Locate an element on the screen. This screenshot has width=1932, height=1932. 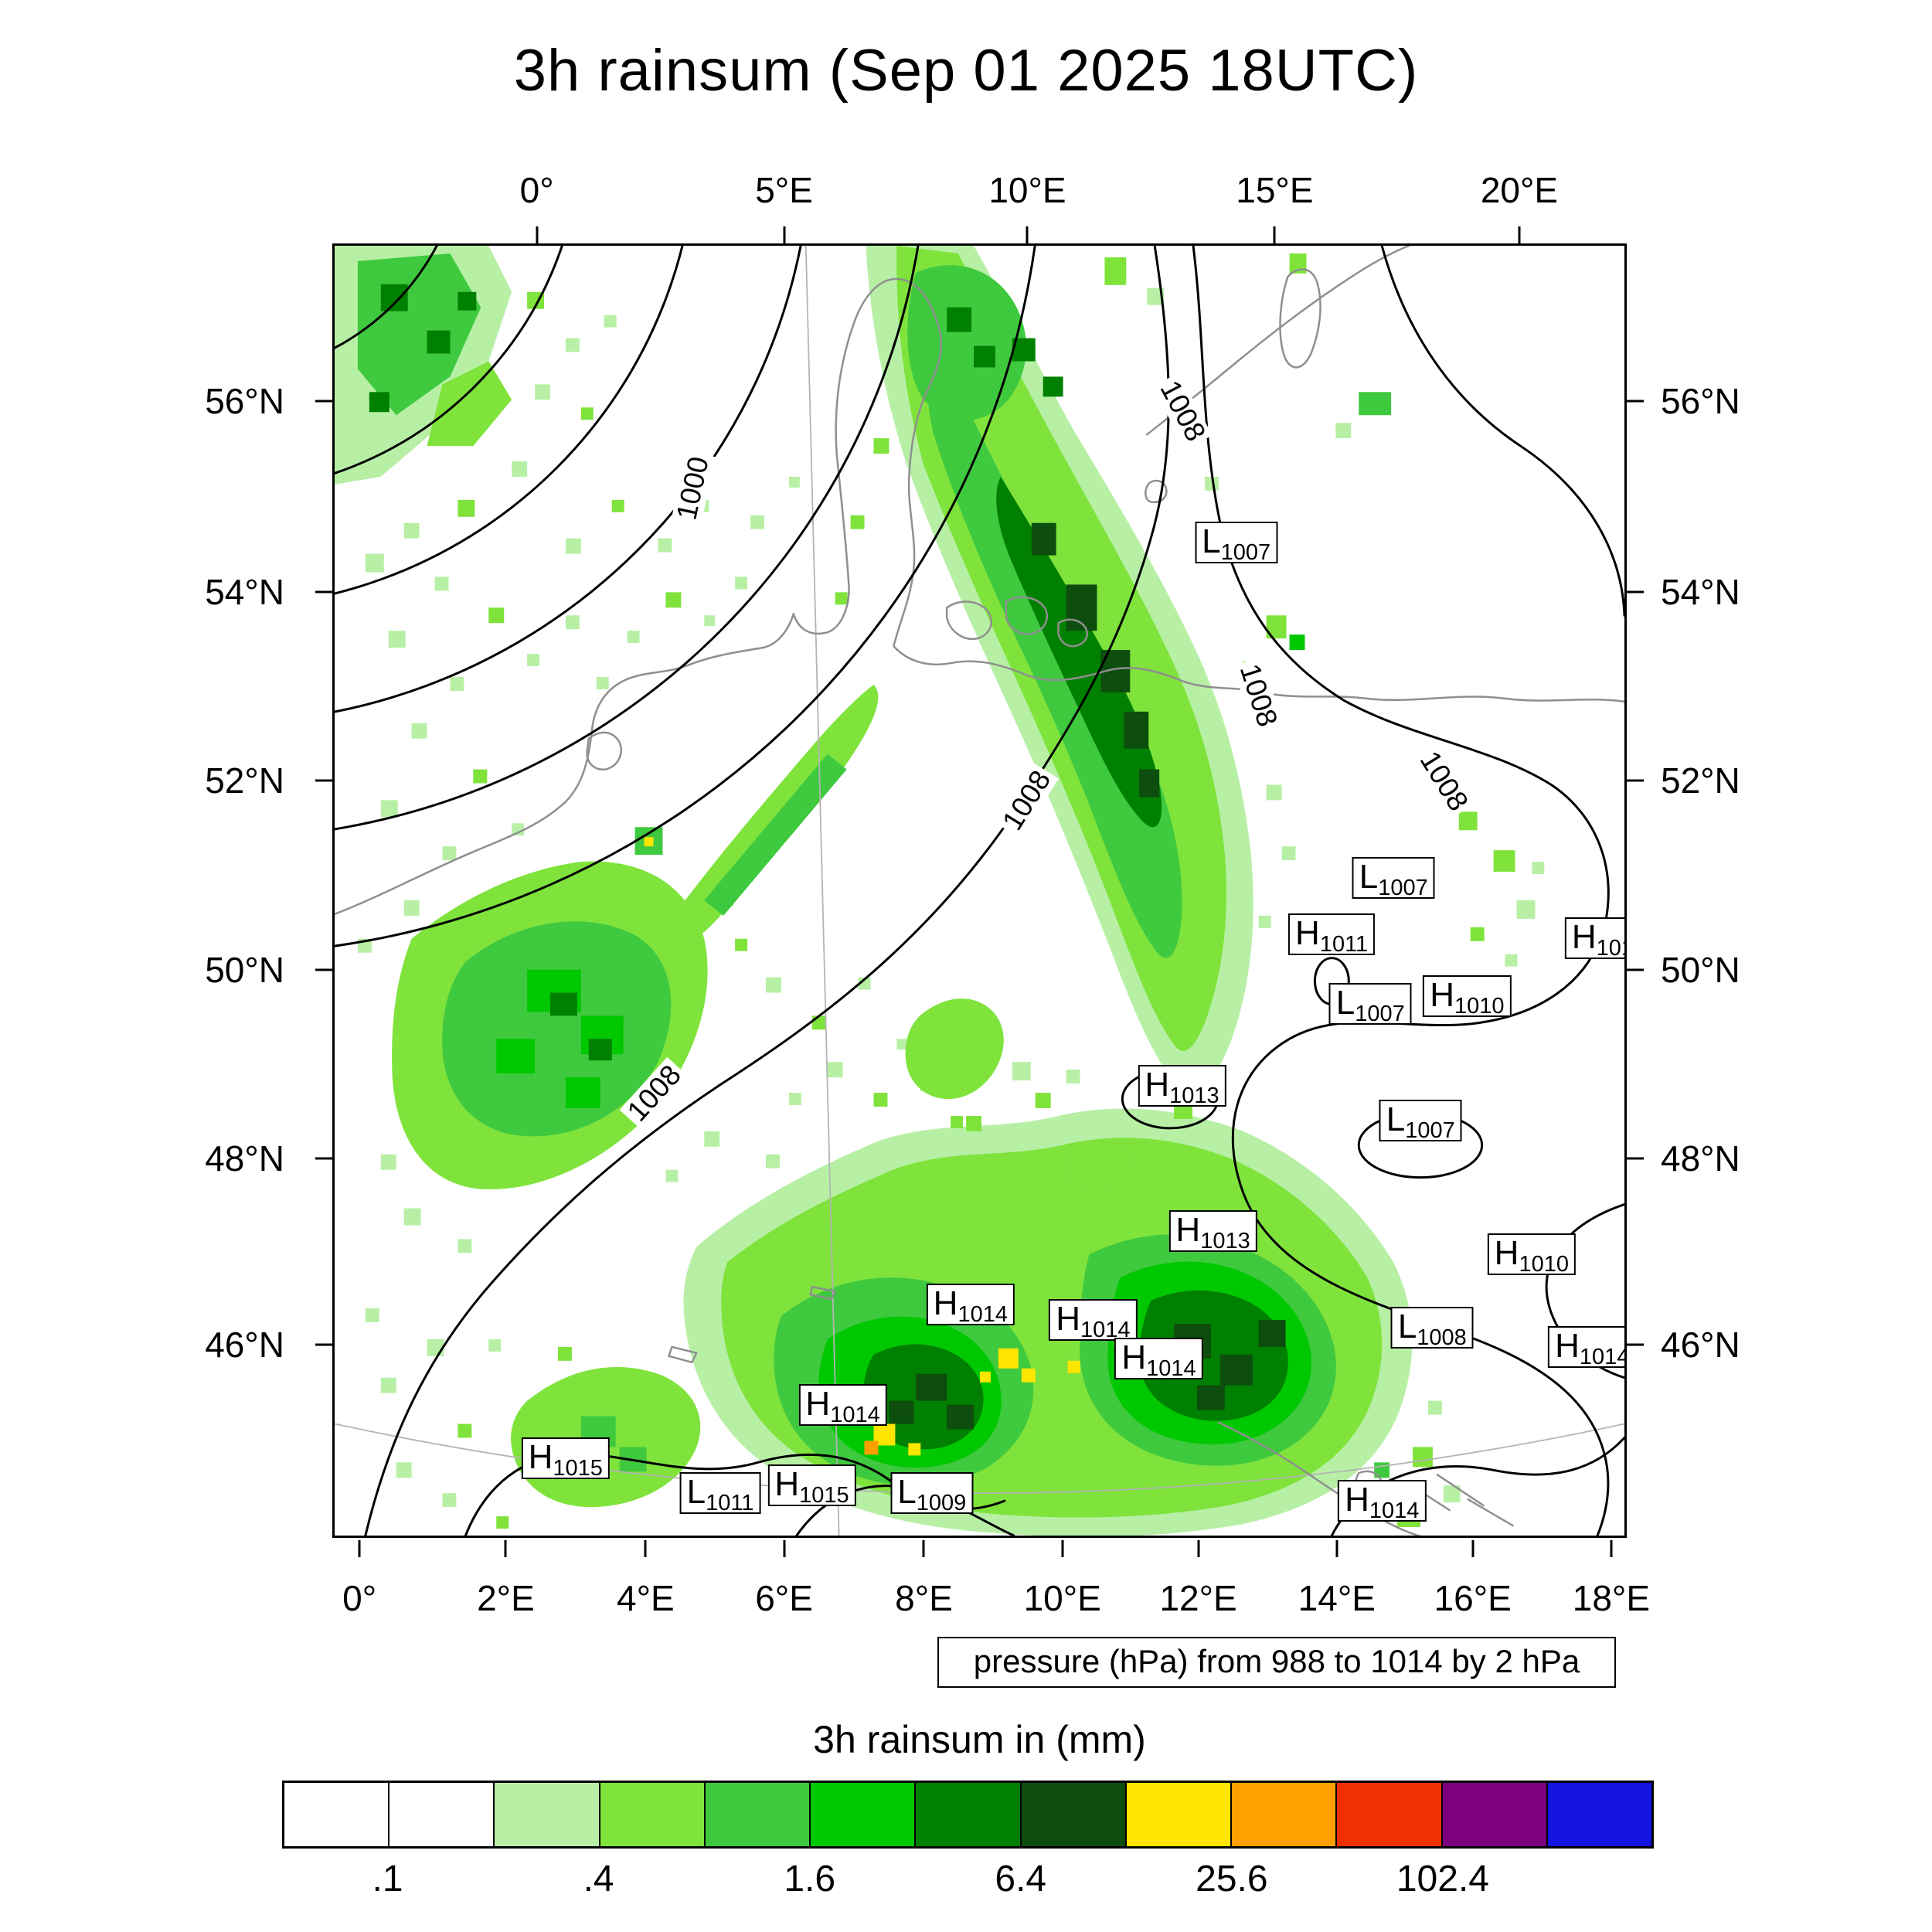
axis-tick-label: 4°E is located at coordinates (646, 1598).